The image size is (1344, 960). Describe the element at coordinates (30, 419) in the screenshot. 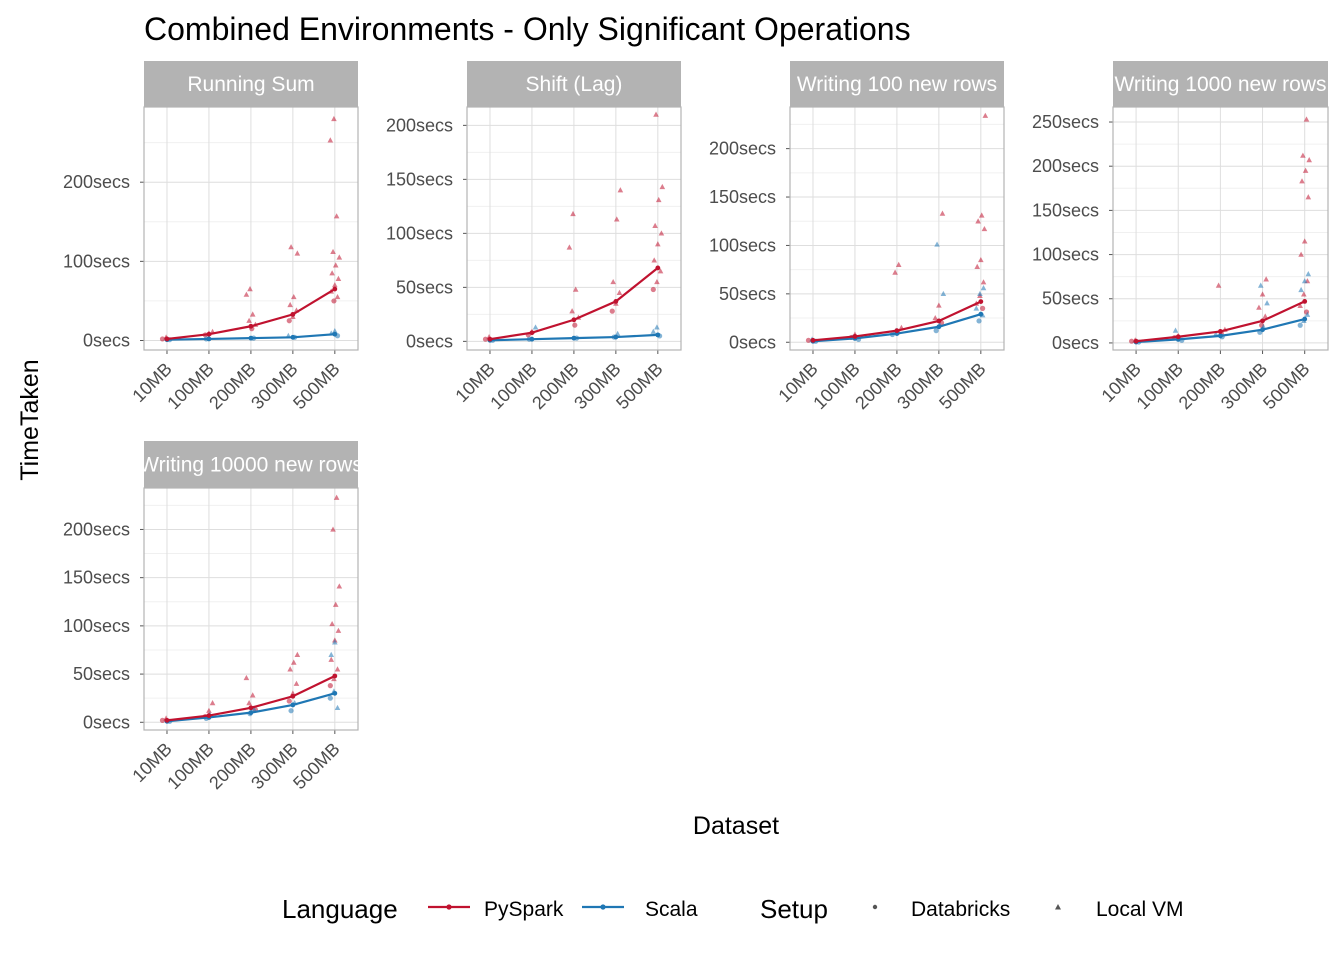

I see `y-axis-title: TimeTaken` at that location.